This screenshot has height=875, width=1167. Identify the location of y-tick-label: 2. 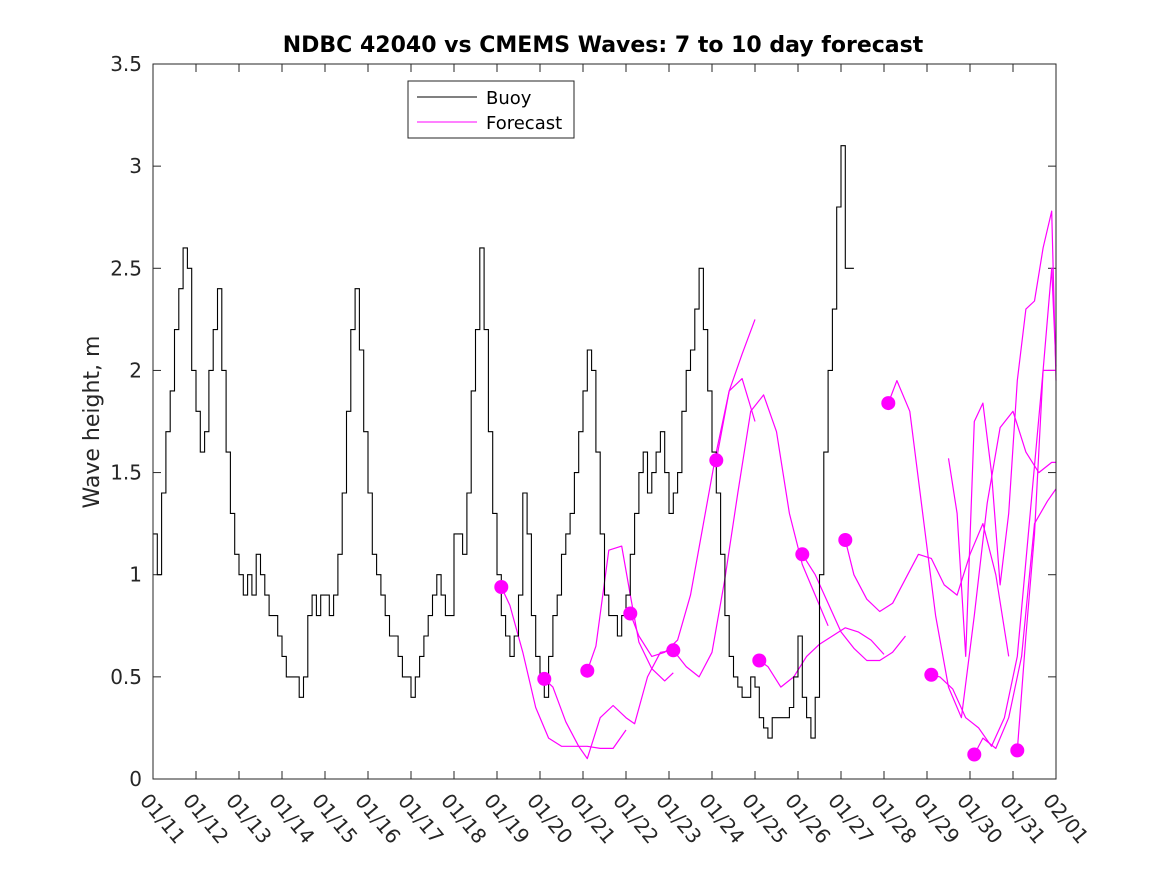
(135, 370).